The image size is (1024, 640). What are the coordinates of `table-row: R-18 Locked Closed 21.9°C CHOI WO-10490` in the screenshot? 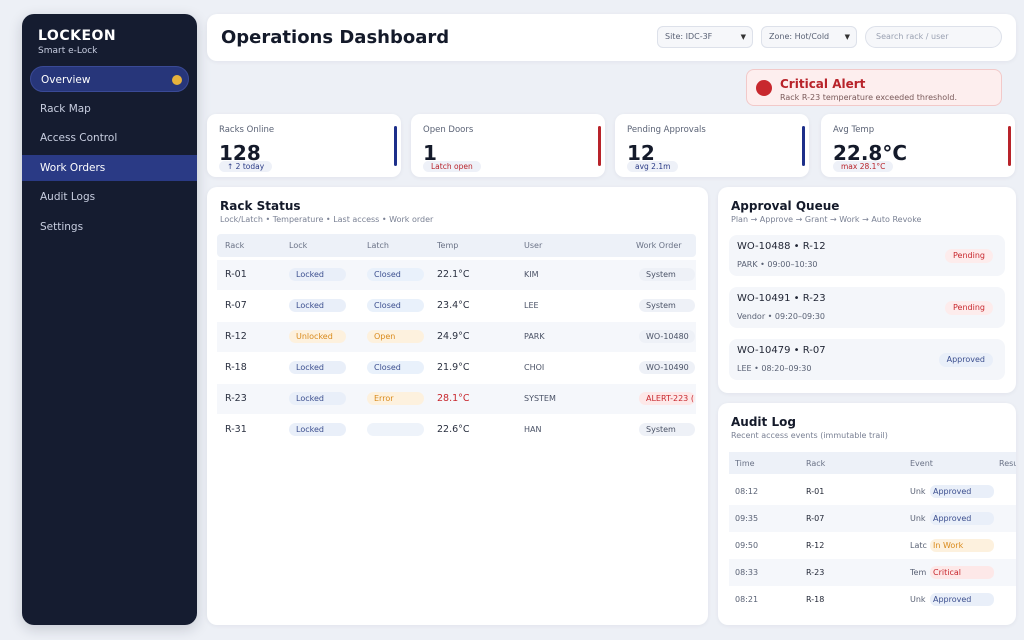 It's located at (456, 368).